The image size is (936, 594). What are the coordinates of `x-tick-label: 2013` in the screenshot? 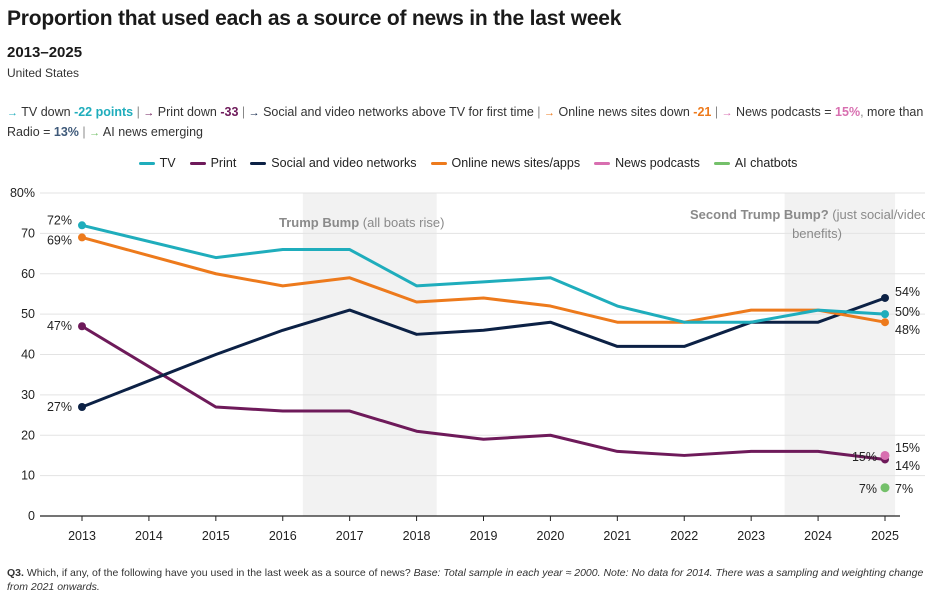 It's located at (82, 536).